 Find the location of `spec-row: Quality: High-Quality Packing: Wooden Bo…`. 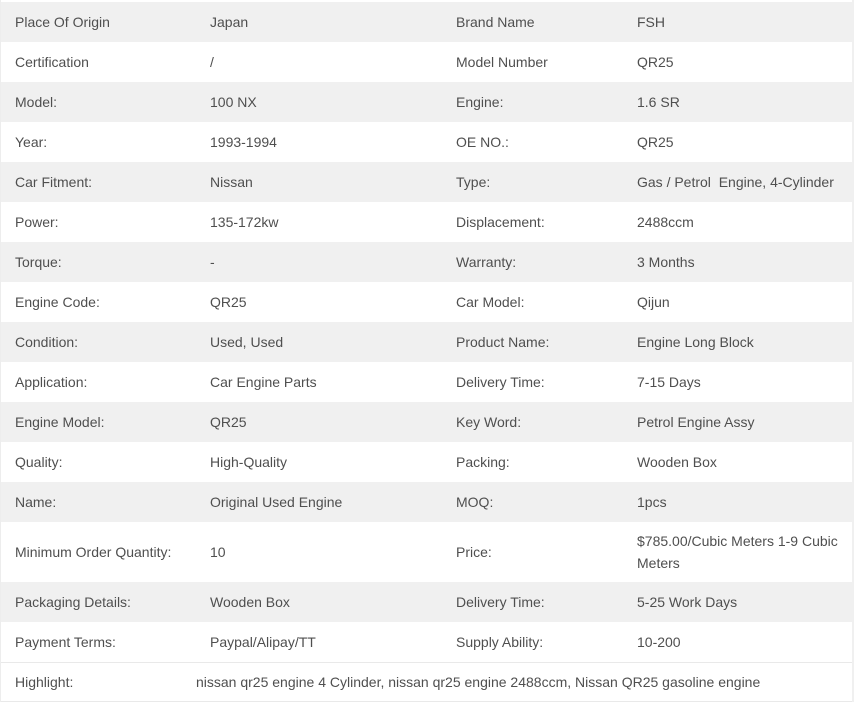

spec-row: Quality: High-Quality Packing: Wooden Bo… is located at coordinates (426, 462).